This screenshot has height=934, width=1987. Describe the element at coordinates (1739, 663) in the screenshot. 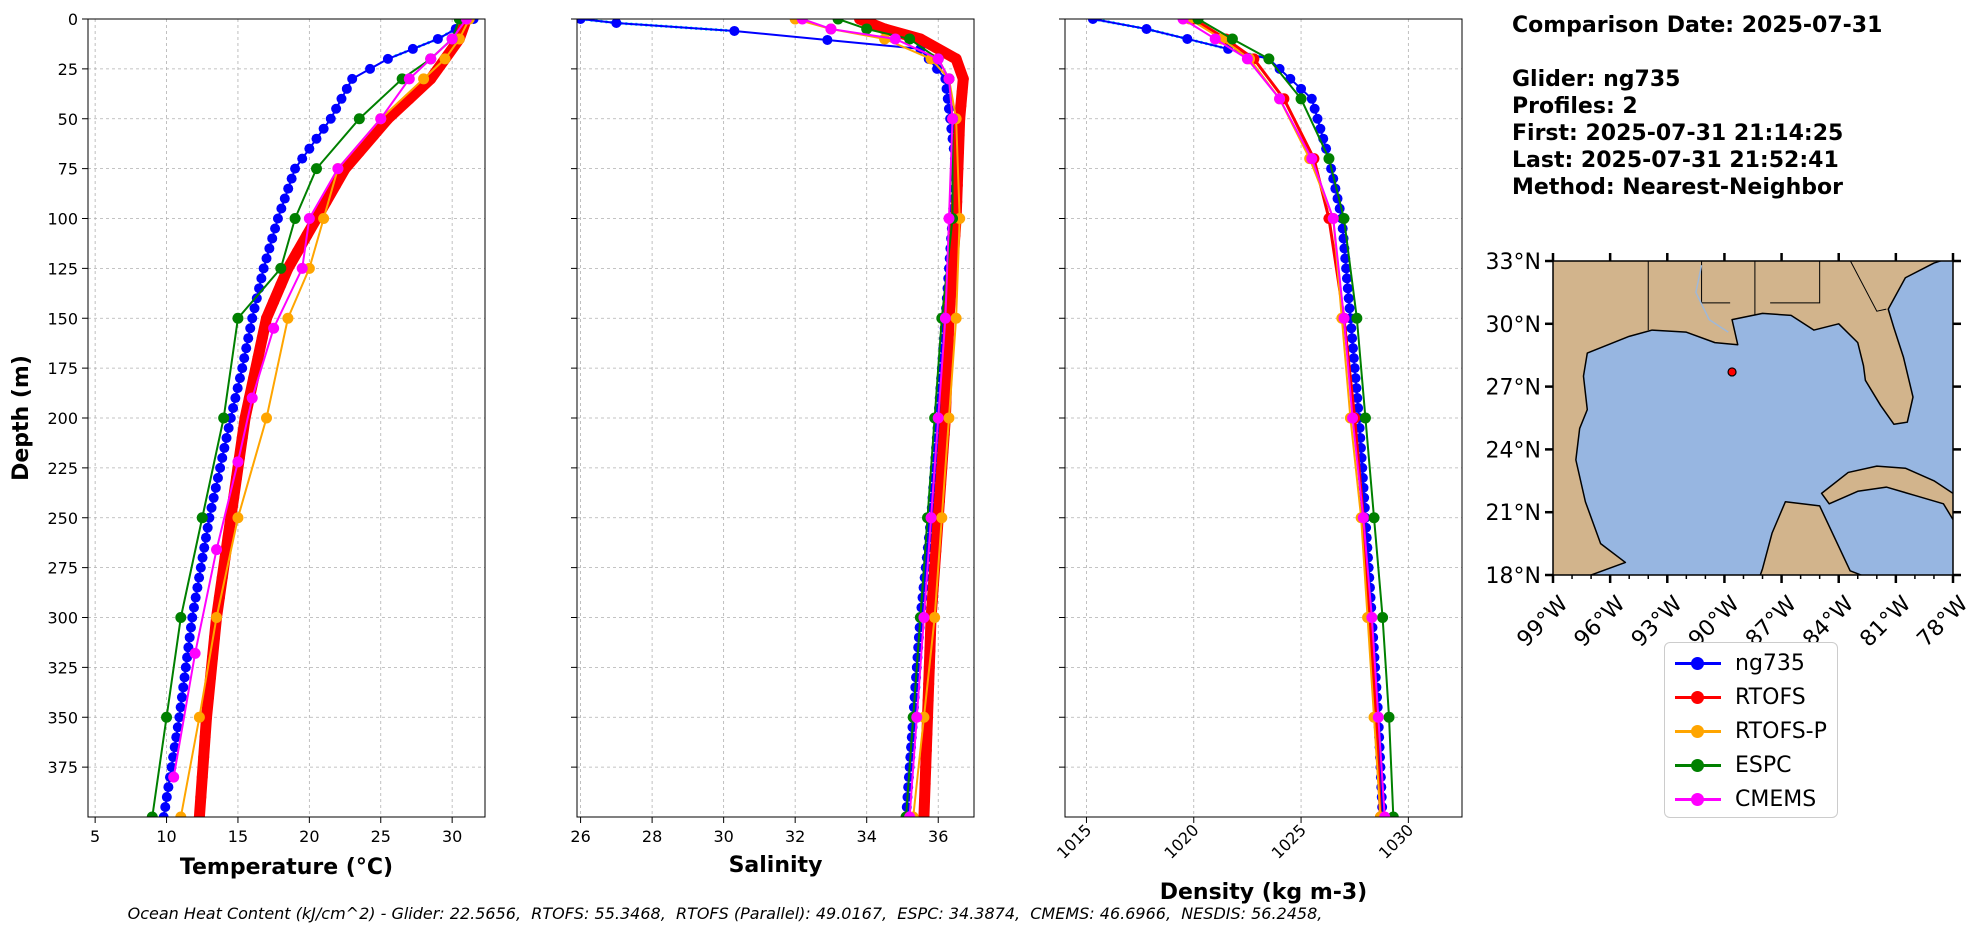

I see `legend-item-ng735: ng735` at that location.